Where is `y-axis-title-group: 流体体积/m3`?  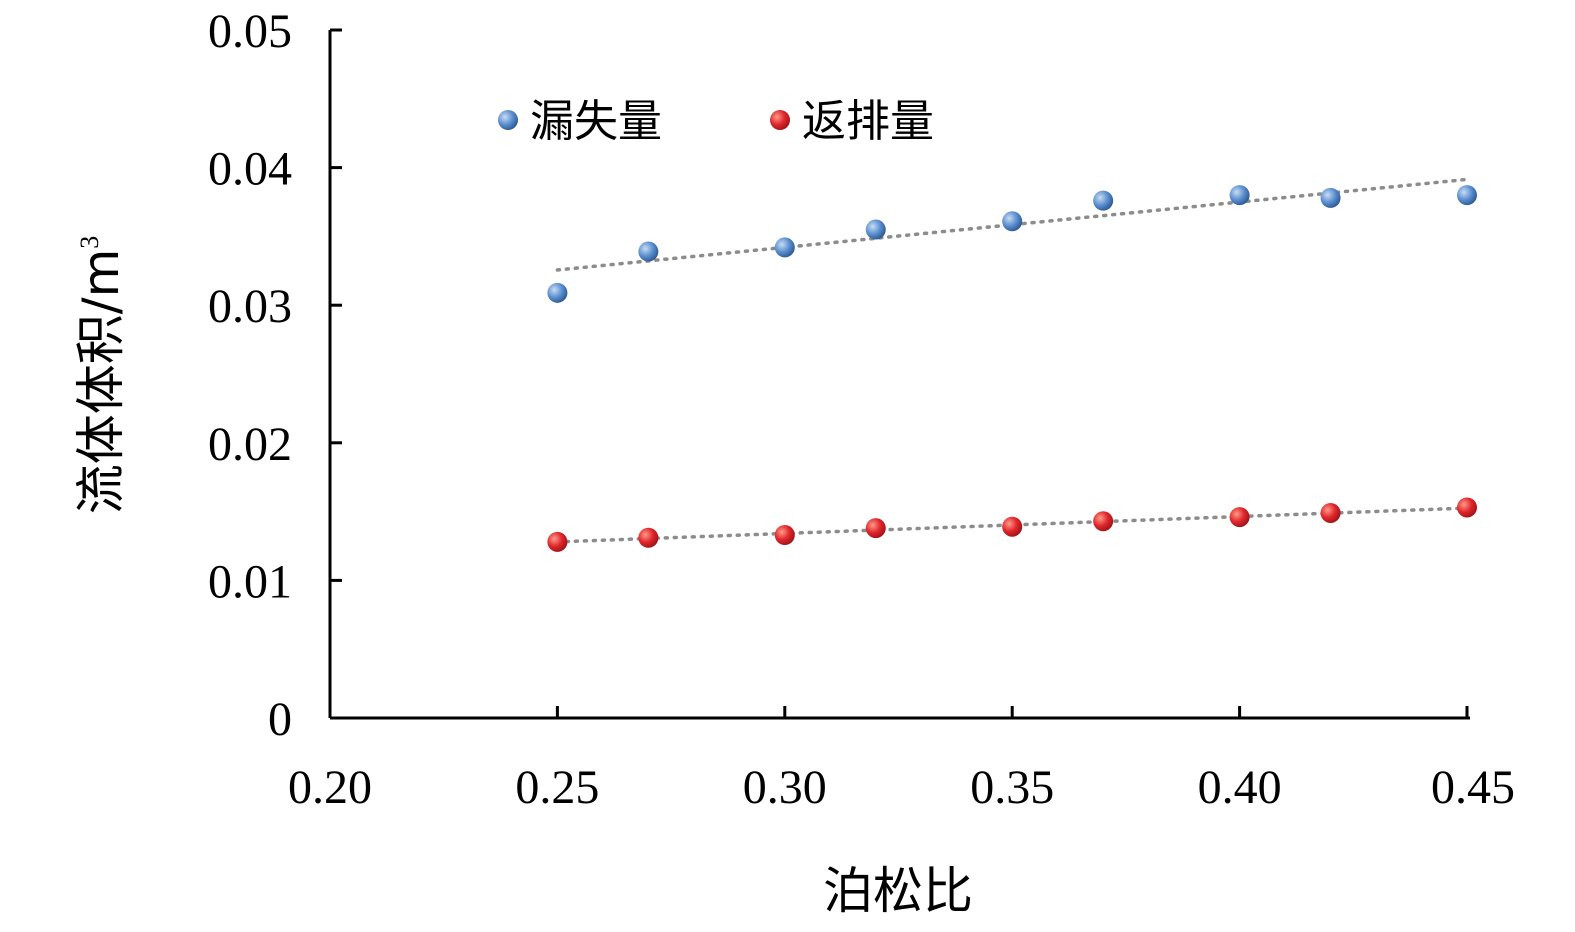 y-axis-title-group: 流体体积/m3 is located at coordinates (101, 375).